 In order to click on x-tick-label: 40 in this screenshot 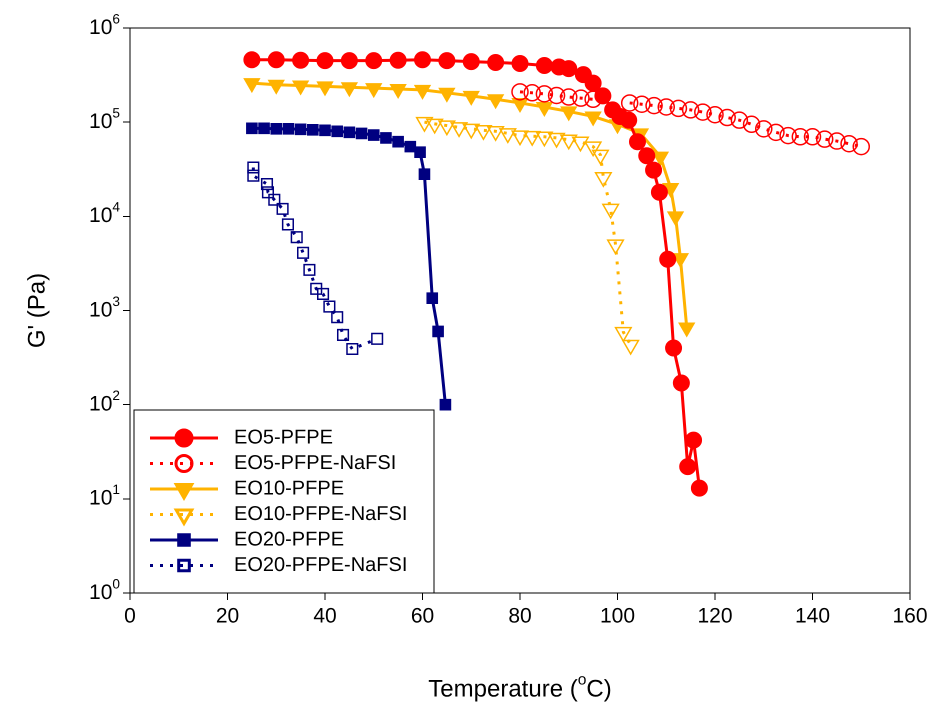, I will do `click(325, 616)`.